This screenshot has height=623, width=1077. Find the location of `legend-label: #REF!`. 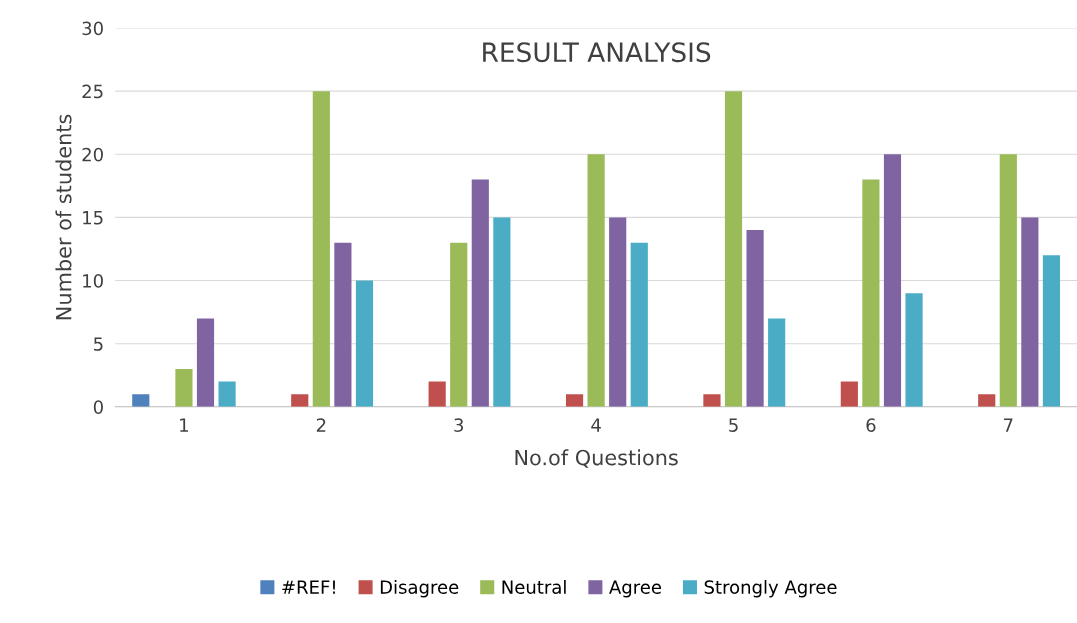

legend-label: #REF! is located at coordinates (308, 587).